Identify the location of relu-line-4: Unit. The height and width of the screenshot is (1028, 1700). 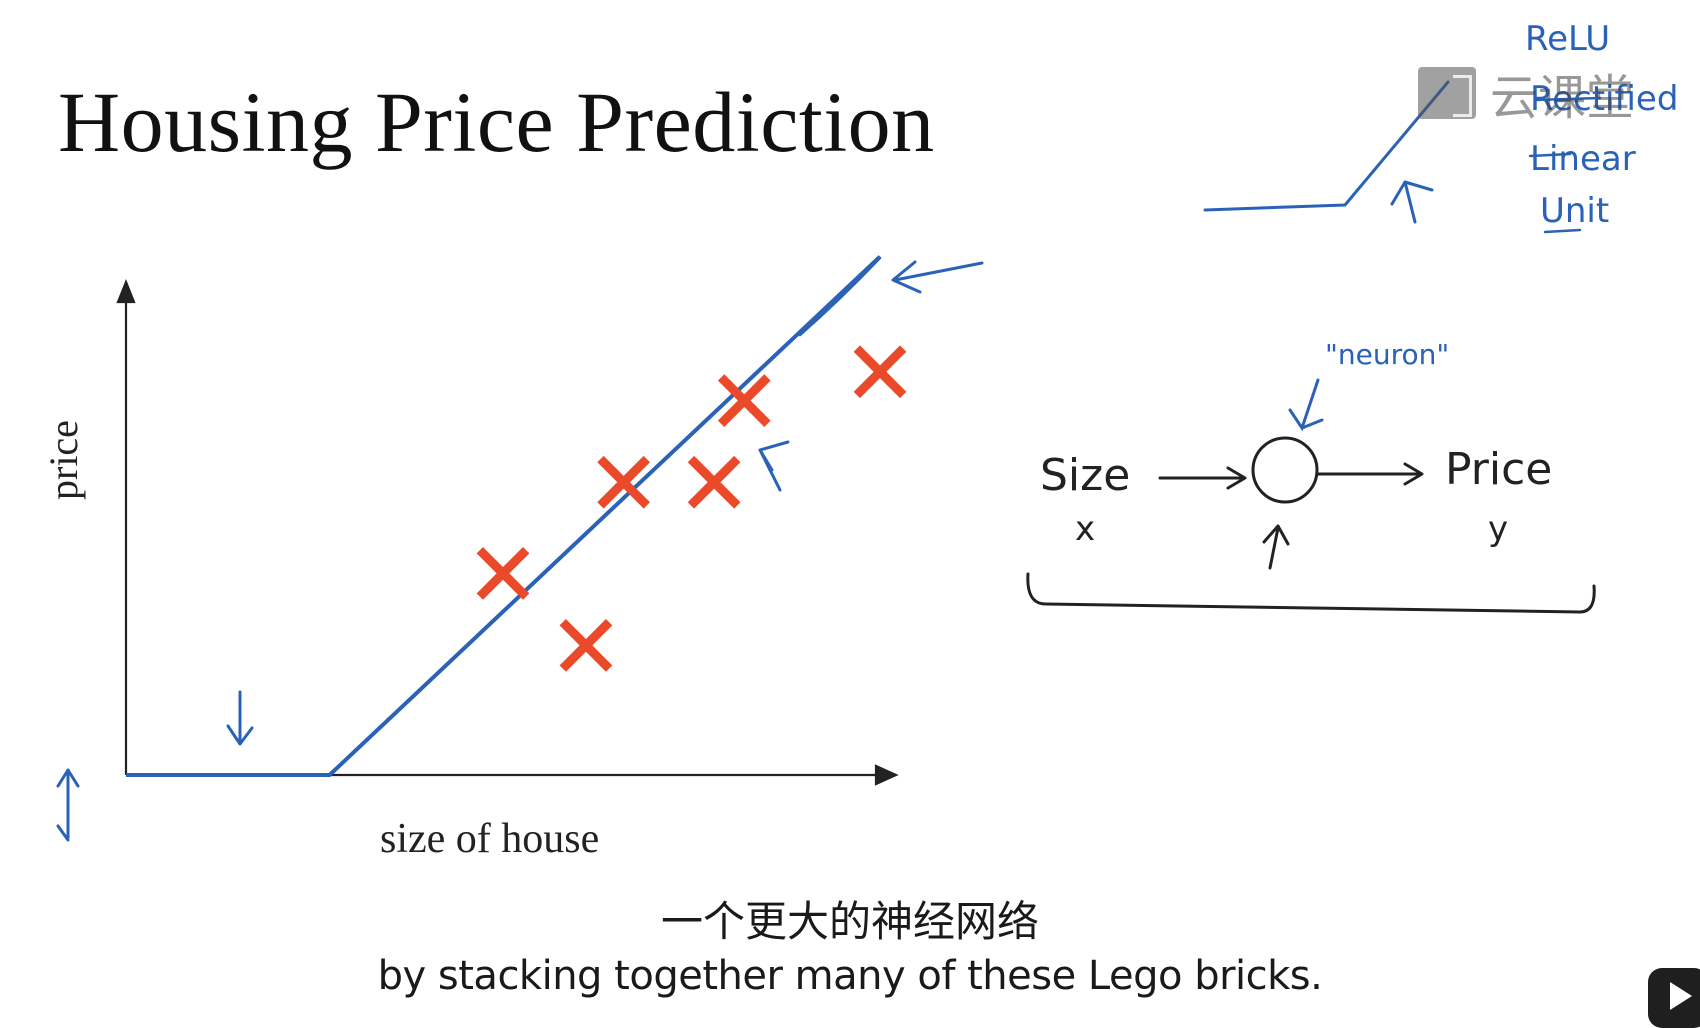
(1574, 211).